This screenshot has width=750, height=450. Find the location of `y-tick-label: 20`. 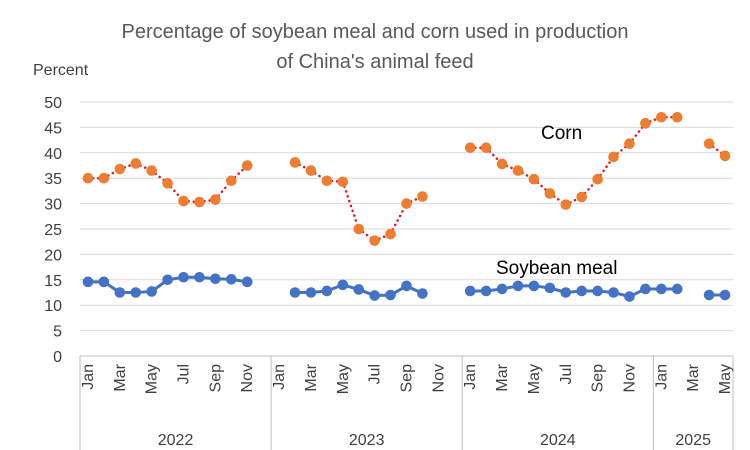

y-tick-label: 20 is located at coordinates (53, 255).